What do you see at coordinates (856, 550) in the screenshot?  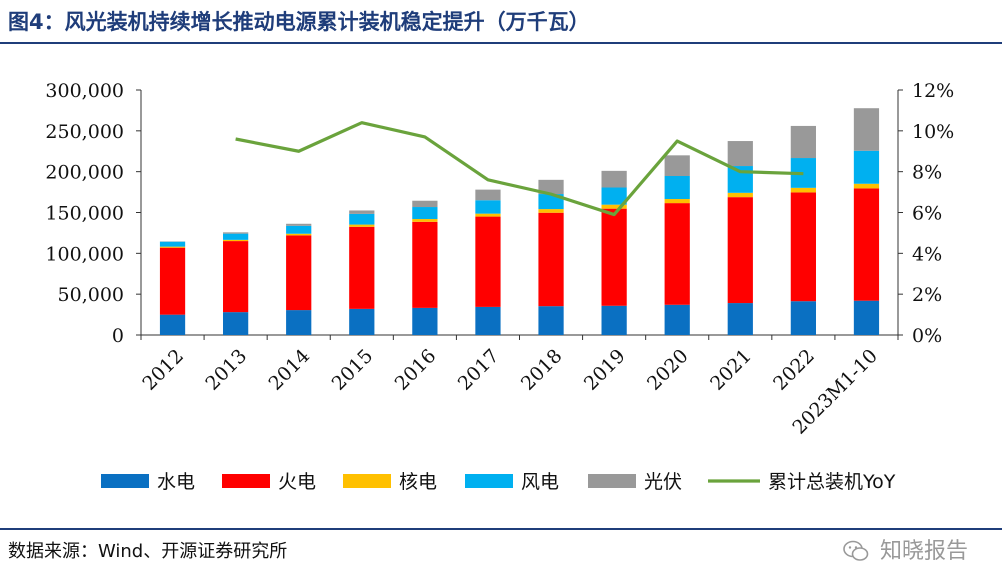 I see `wechat-icon` at bounding box center [856, 550].